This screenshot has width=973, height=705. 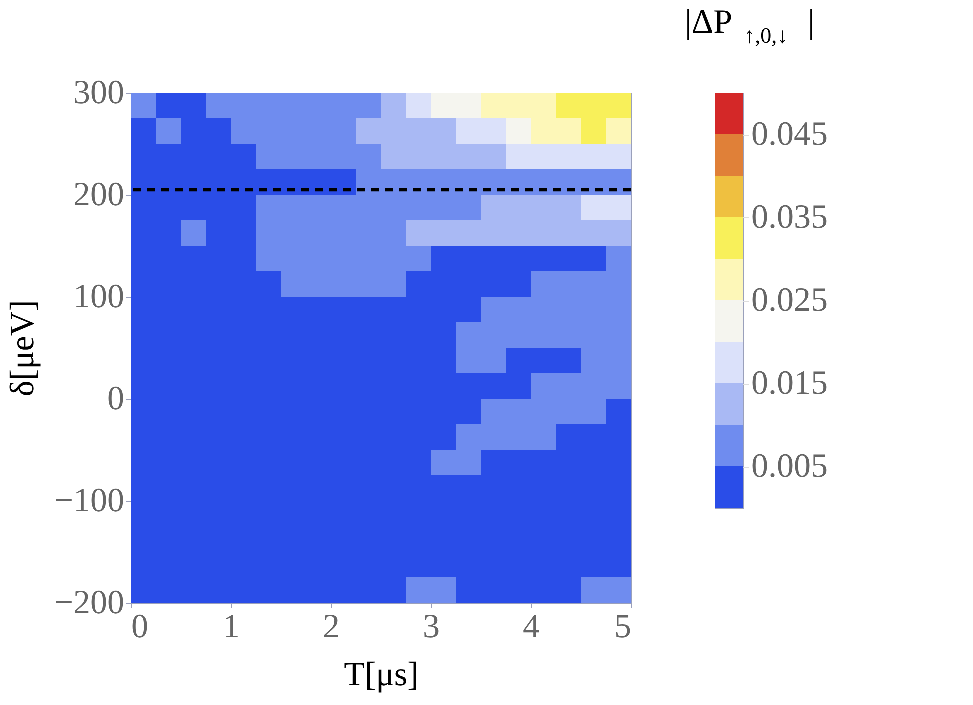 What do you see at coordinates (99, 195) in the screenshot?
I see `y-tick-label: 200` at bounding box center [99, 195].